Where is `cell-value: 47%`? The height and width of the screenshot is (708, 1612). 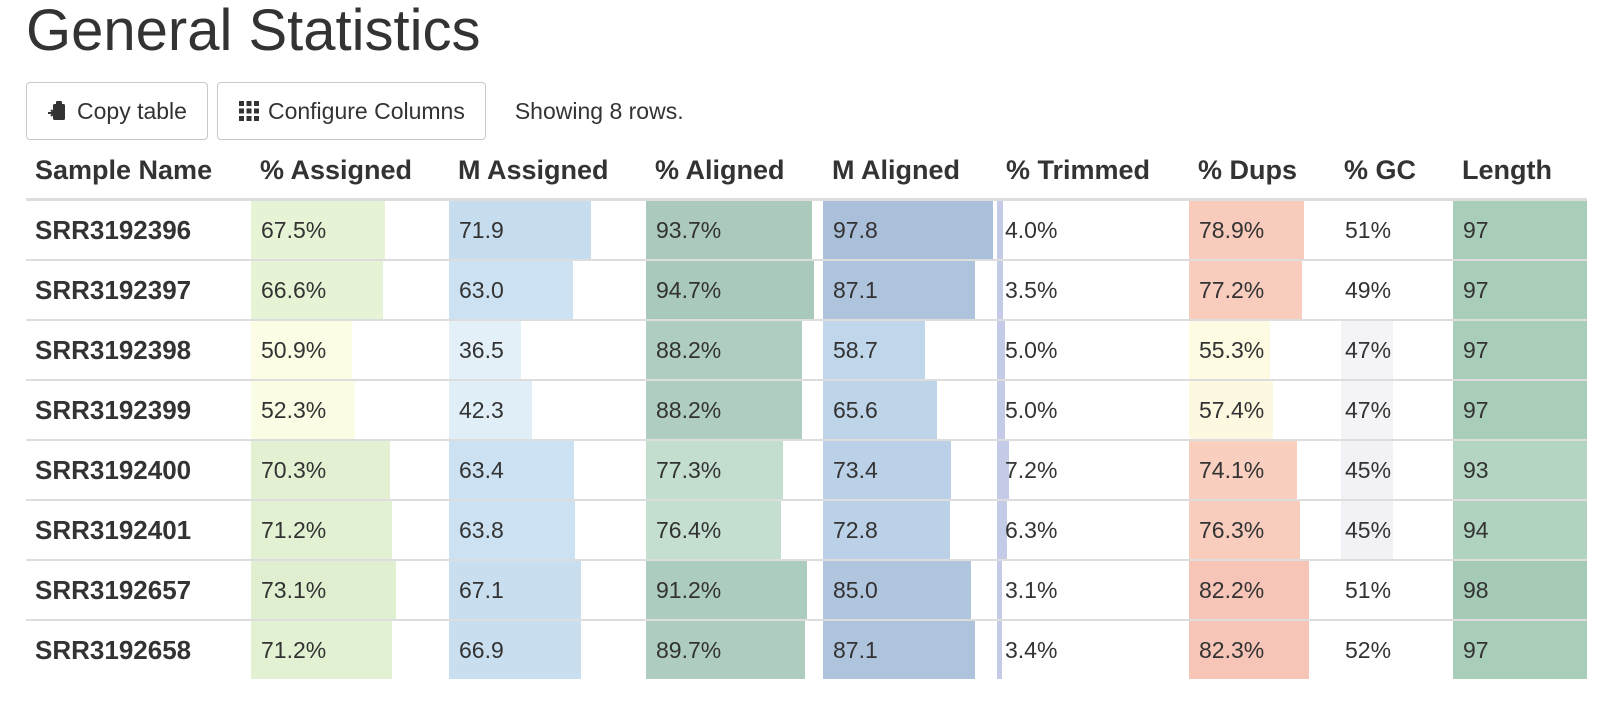 cell-value: 47% is located at coordinates (1368, 409).